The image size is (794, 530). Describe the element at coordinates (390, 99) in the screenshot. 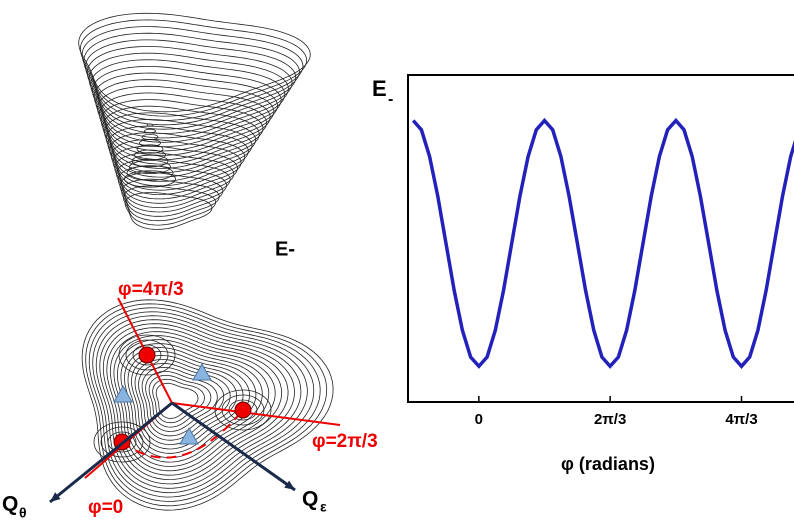

I see `y-label-sub: -` at that location.